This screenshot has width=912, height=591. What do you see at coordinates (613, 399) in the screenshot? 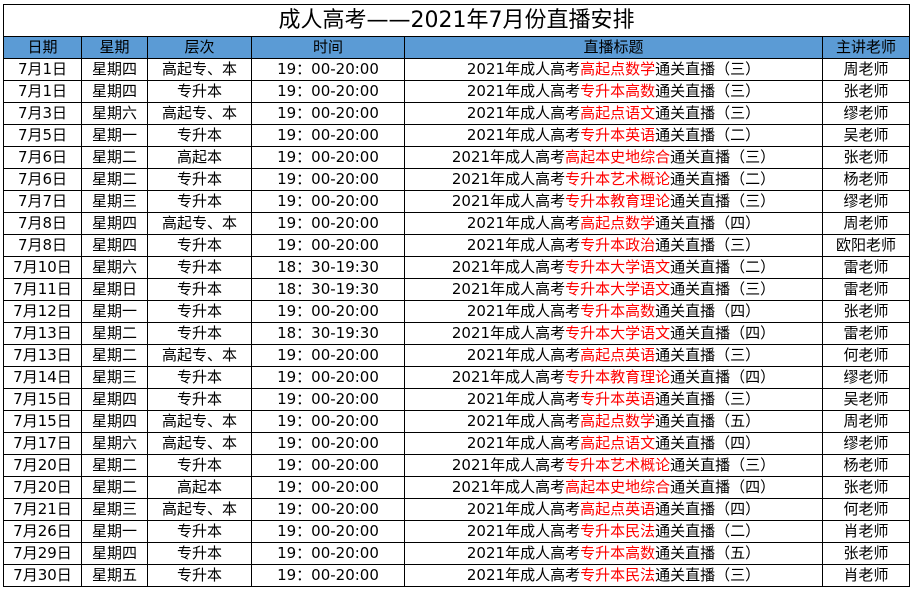
I see `cell-title: 2021年成人高考专升本英语通关直播（三）` at bounding box center [613, 399].